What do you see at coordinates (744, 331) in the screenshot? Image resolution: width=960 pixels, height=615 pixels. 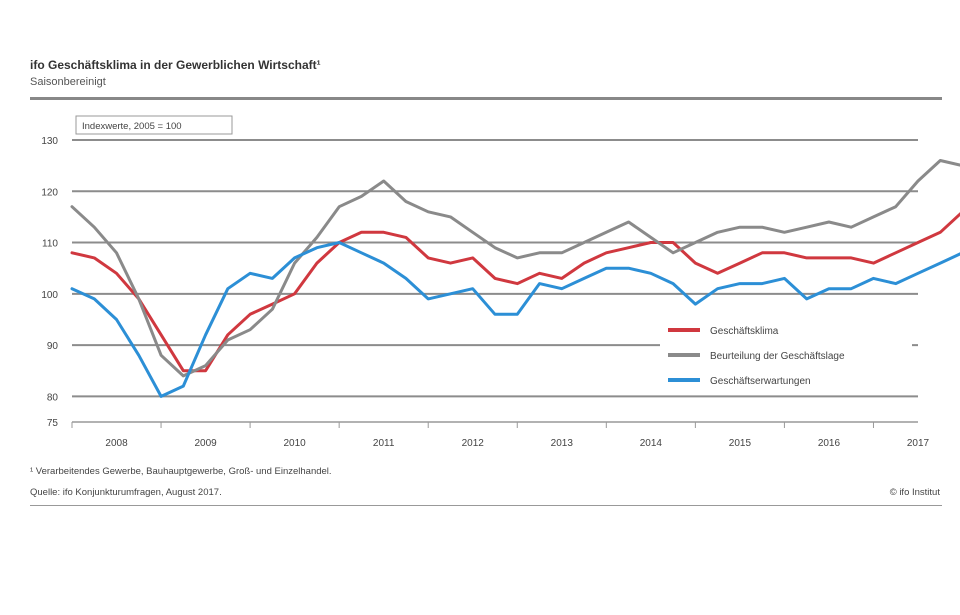 I see `legend-label: Geschäftsklima` at bounding box center [744, 331].